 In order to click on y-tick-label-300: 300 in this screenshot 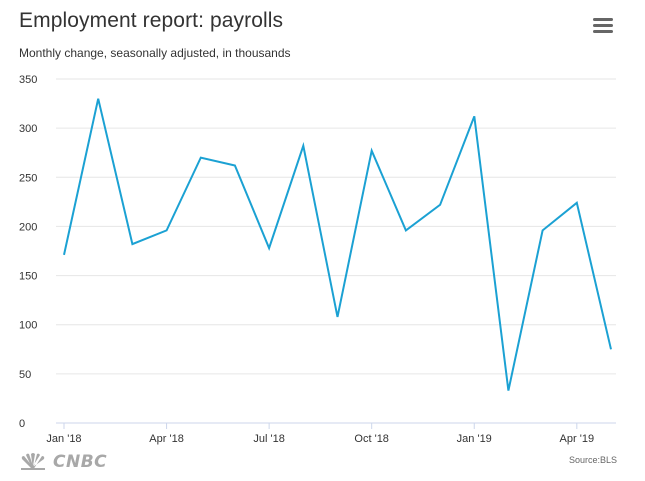, I will do `click(28, 129)`.